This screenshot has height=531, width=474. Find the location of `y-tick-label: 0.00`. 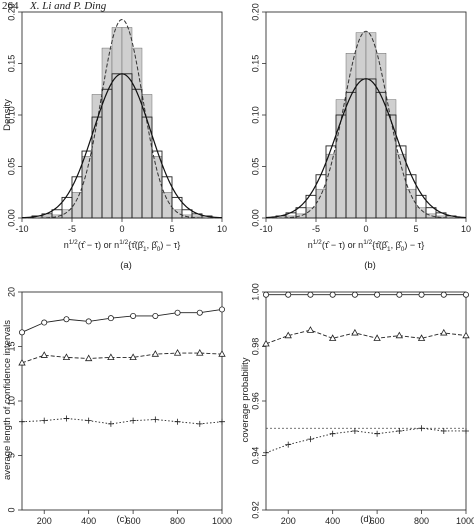

y-tick-label: 0.00 is located at coordinates (11, 218).